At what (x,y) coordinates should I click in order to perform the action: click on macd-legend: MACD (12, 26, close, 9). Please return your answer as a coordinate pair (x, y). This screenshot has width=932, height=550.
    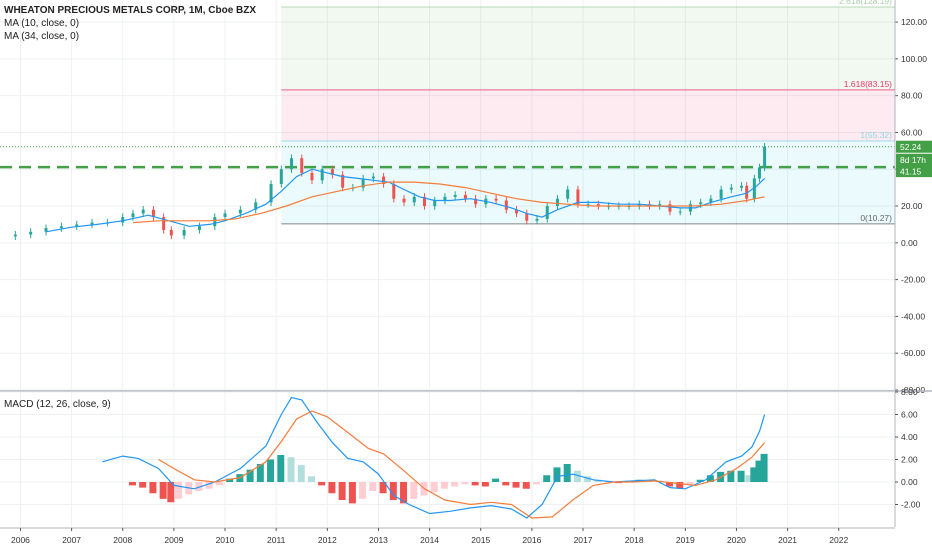
    Looking at the image, I should click on (57, 404).